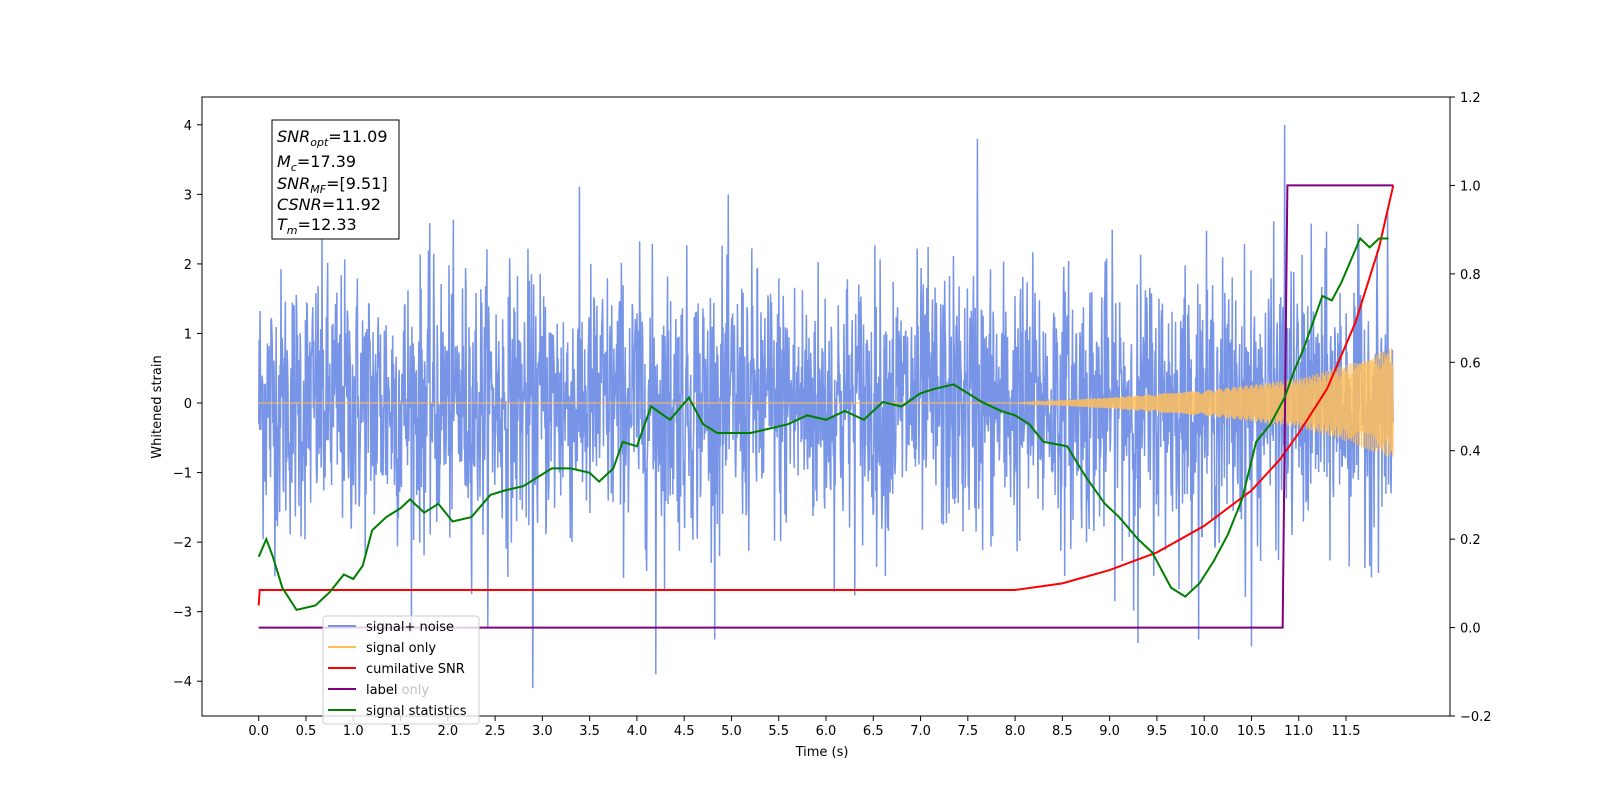 Image resolution: width=1600 pixels, height=800 pixels. What do you see at coordinates (1470, 98) in the screenshot?
I see `y2-tick-label: 1.2` at bounding box center [1470, 98].